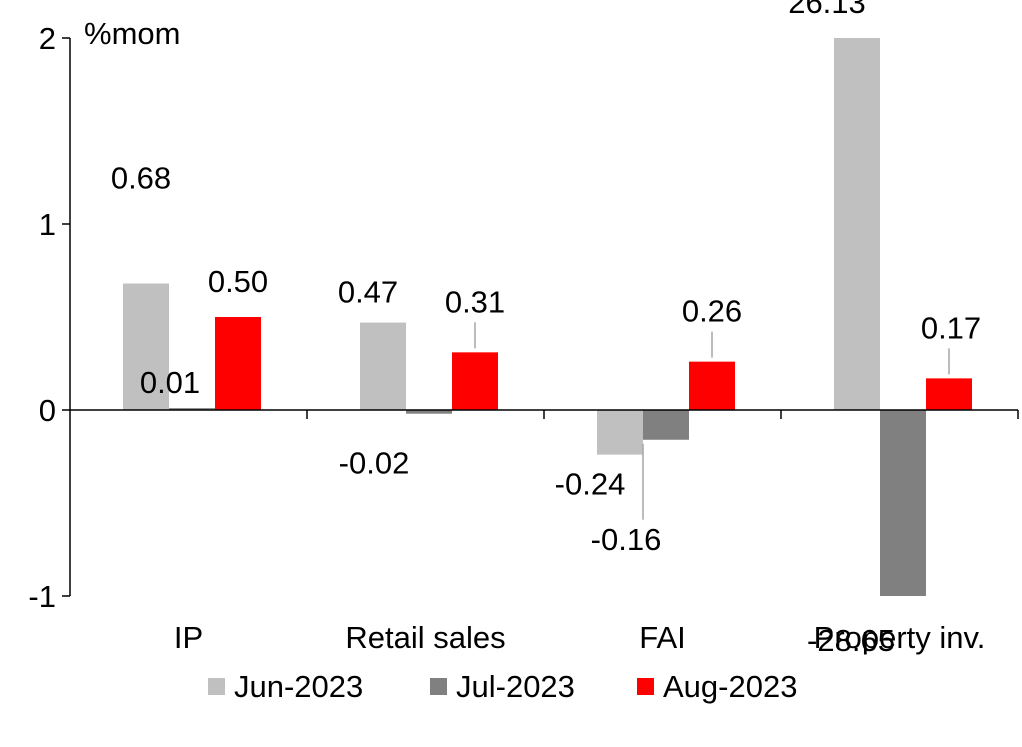  I want to click on bar-jul-2023-ip, so click(192, 409).